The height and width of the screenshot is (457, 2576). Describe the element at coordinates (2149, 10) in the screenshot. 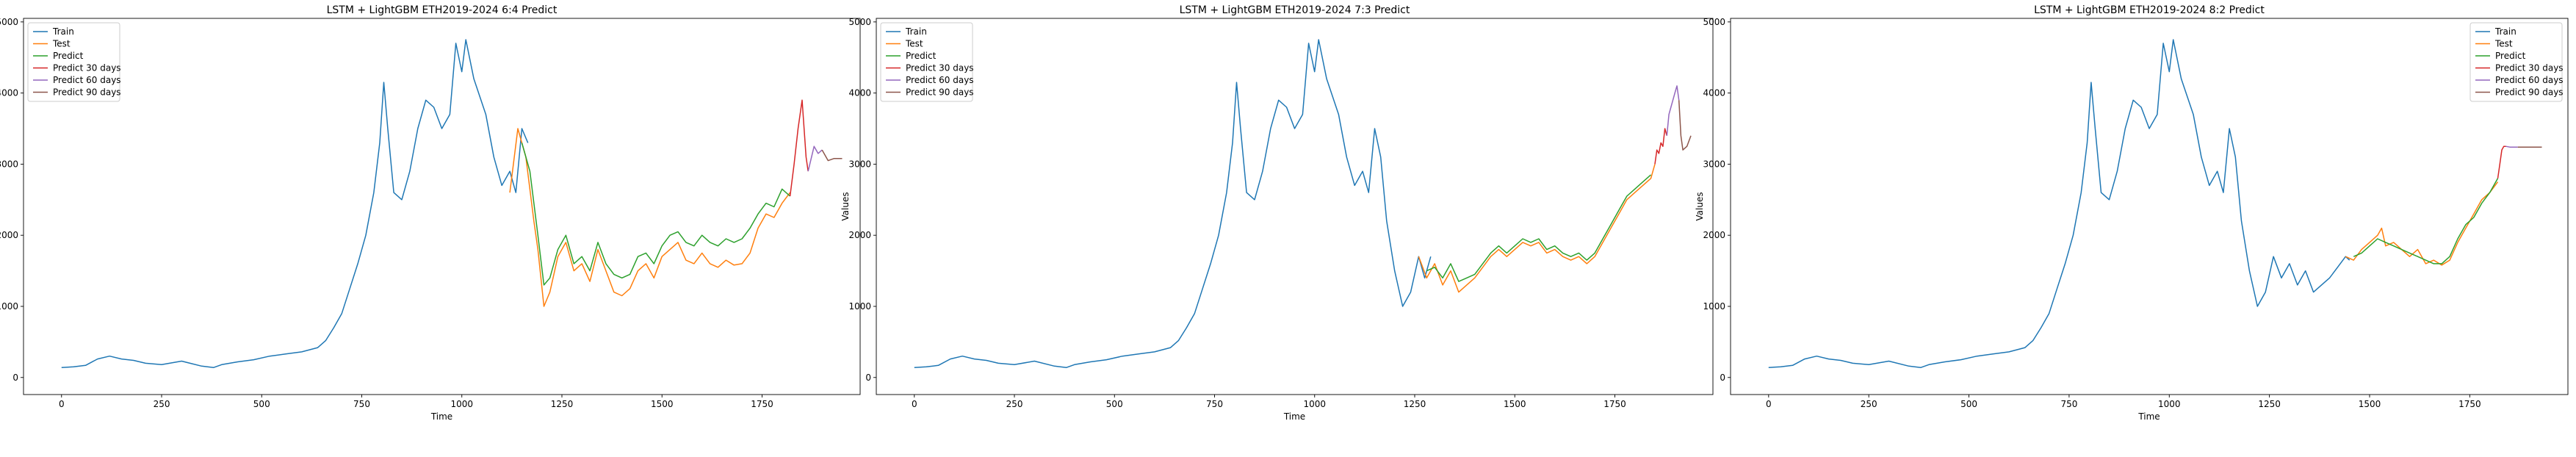

I see `chart-title: LSTM + LightGBM ETH2019-2024 8:2 Predict` at that location.